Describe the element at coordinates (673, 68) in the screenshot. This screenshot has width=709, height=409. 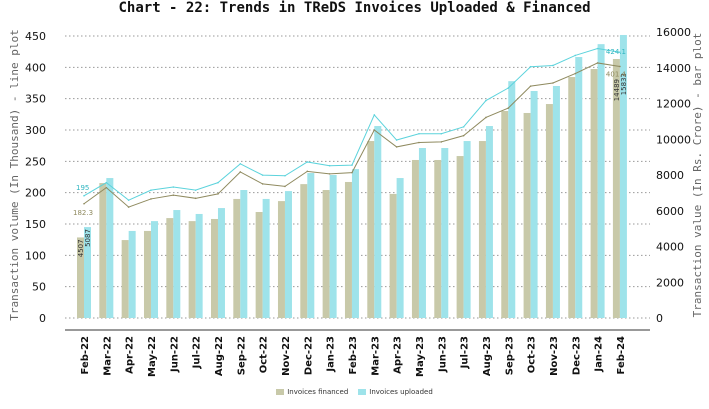
I see `y-right-tick-label: 14000` at that location.